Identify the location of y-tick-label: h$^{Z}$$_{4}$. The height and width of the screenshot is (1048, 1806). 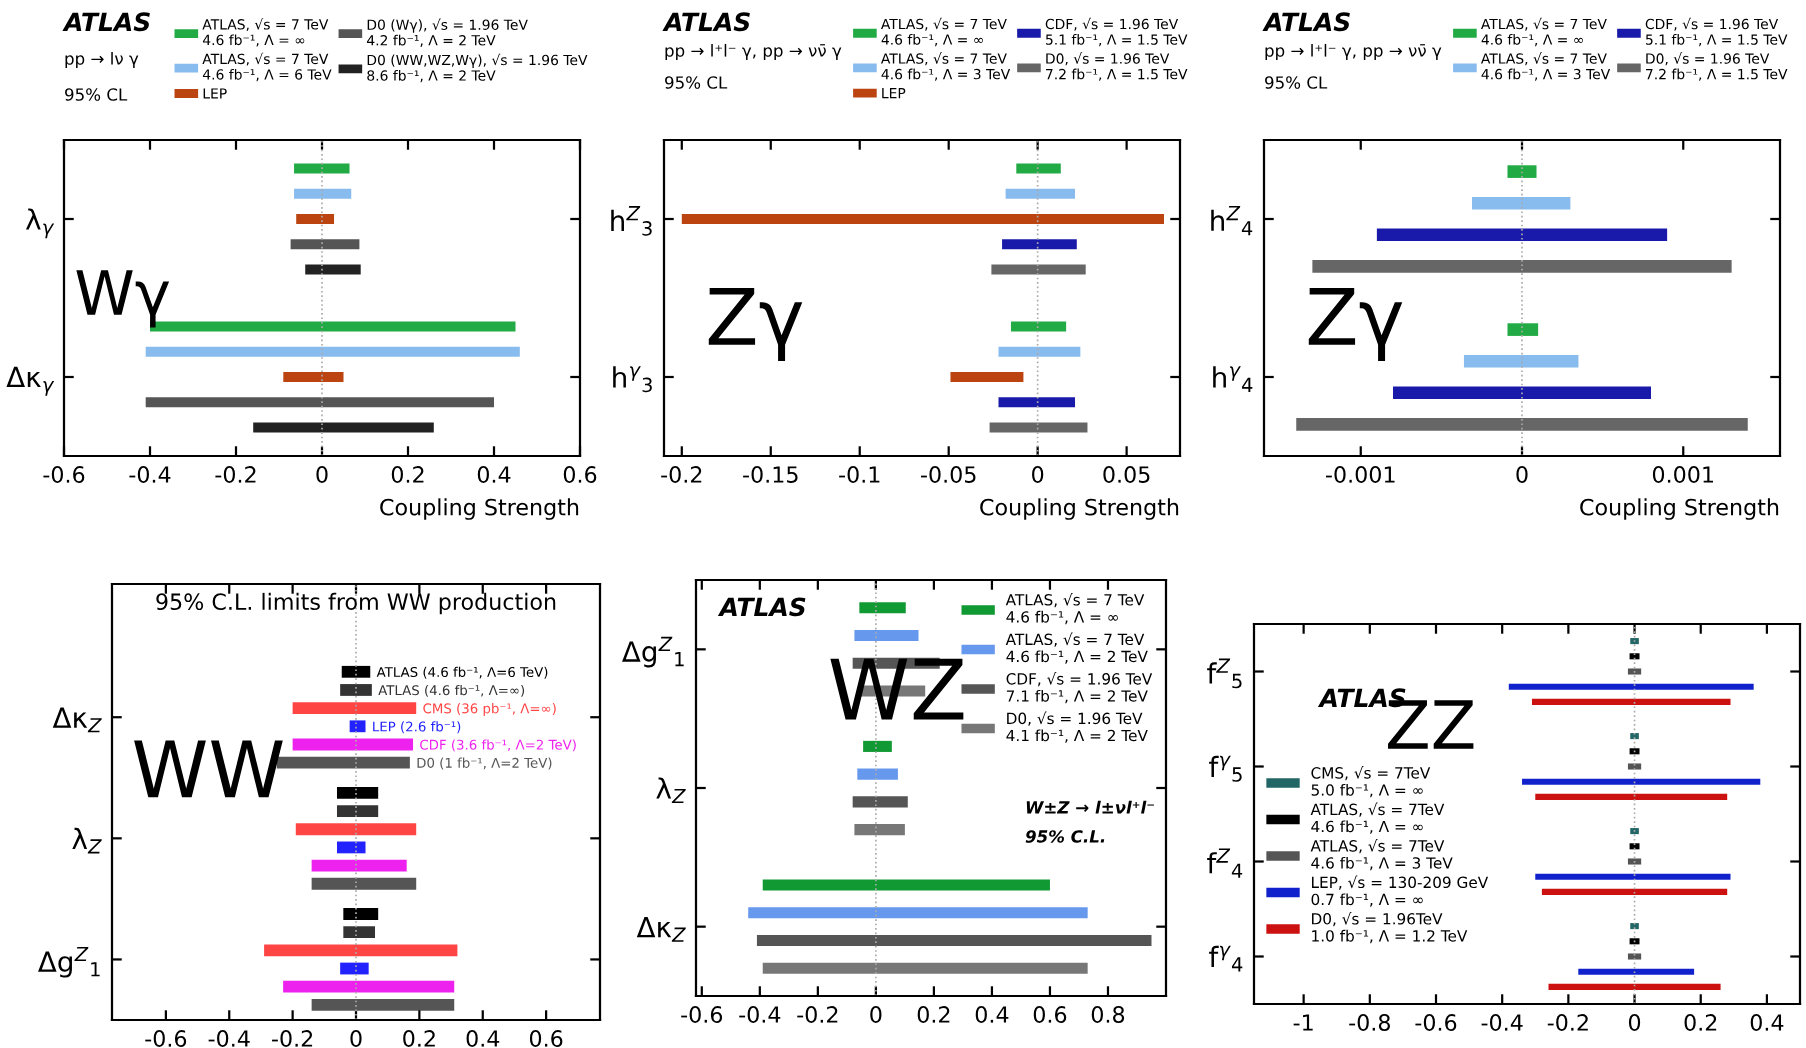
(1232, 220).